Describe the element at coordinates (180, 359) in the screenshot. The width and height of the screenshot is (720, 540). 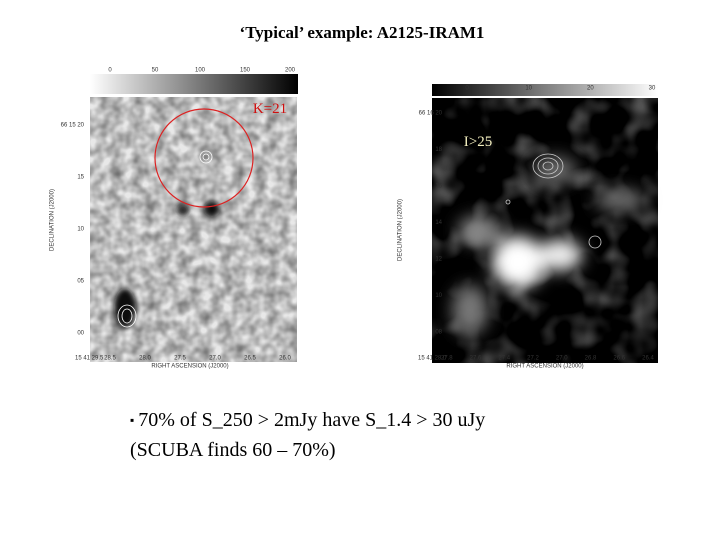
I see `x-tick-label: 27.5` at that location.